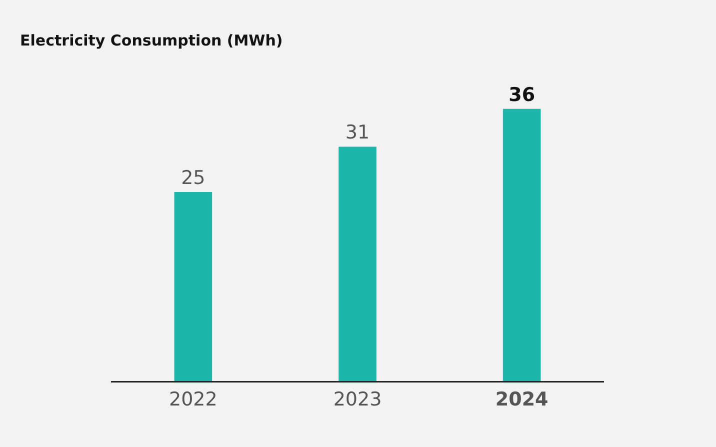  Describe the element at coordinates (522, 95) in the screenshot. I see `data-label: 36` at that location.